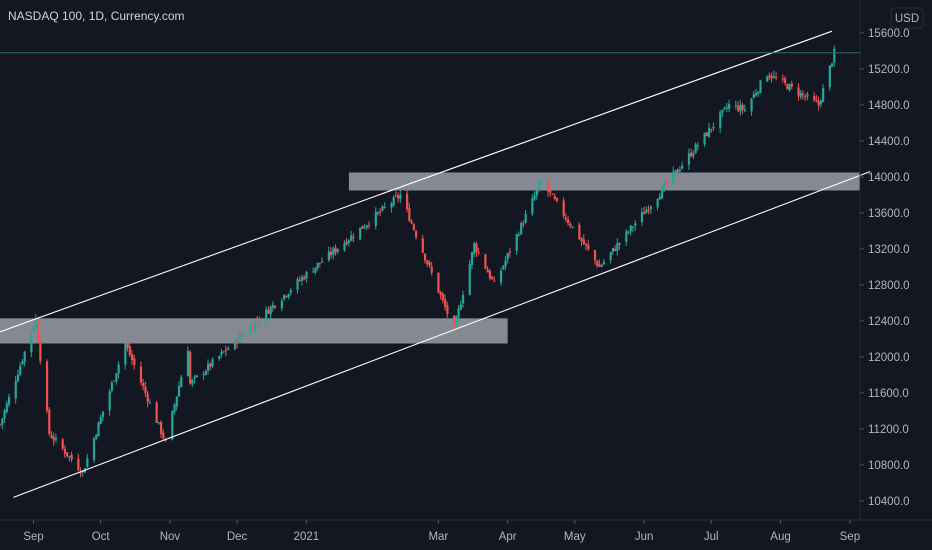 The height and width of the screenshot is (550, 932). I want to click on time-tick-label: Apr, so click(508, 537).